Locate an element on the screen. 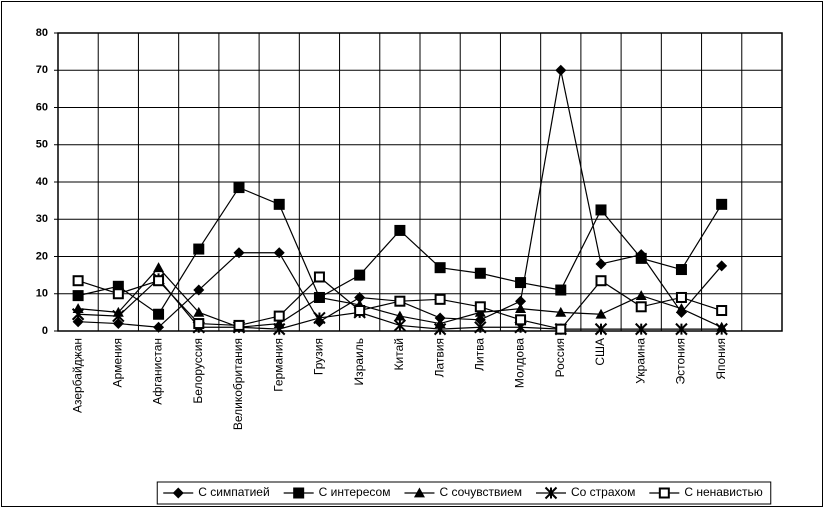 The height and width of the screenshot is (514, 829). legend-item: С интересом is located at coordinates (337, 492).